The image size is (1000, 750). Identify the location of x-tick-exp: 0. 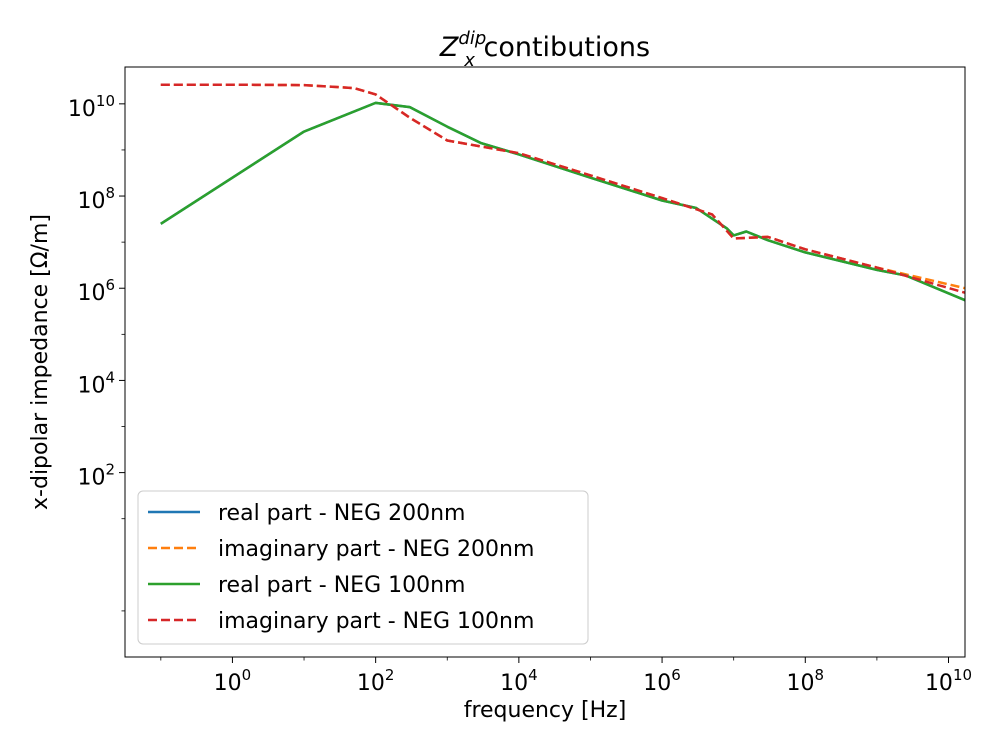
(247, 675).